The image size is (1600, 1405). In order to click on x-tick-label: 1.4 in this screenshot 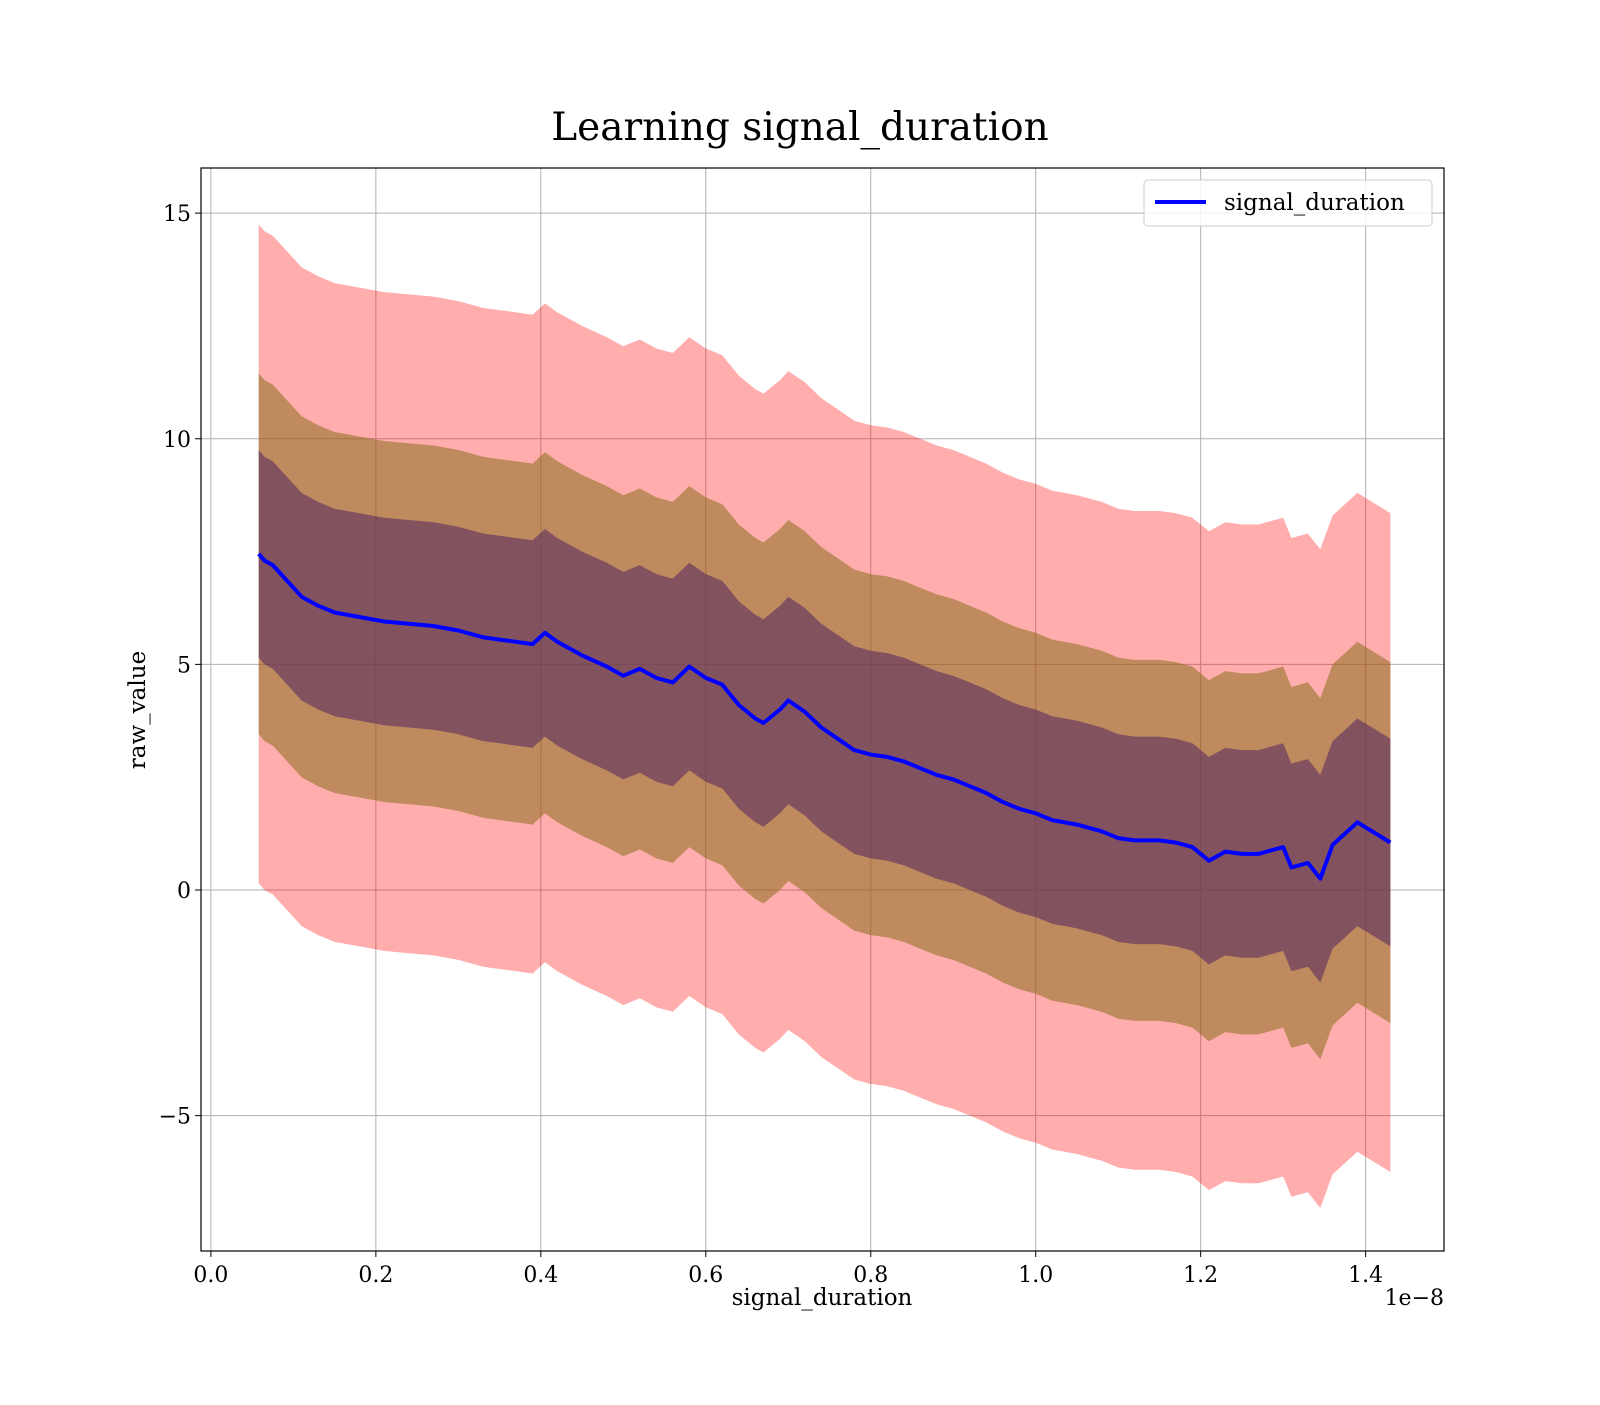, I will do `click(1365, 1275)`.